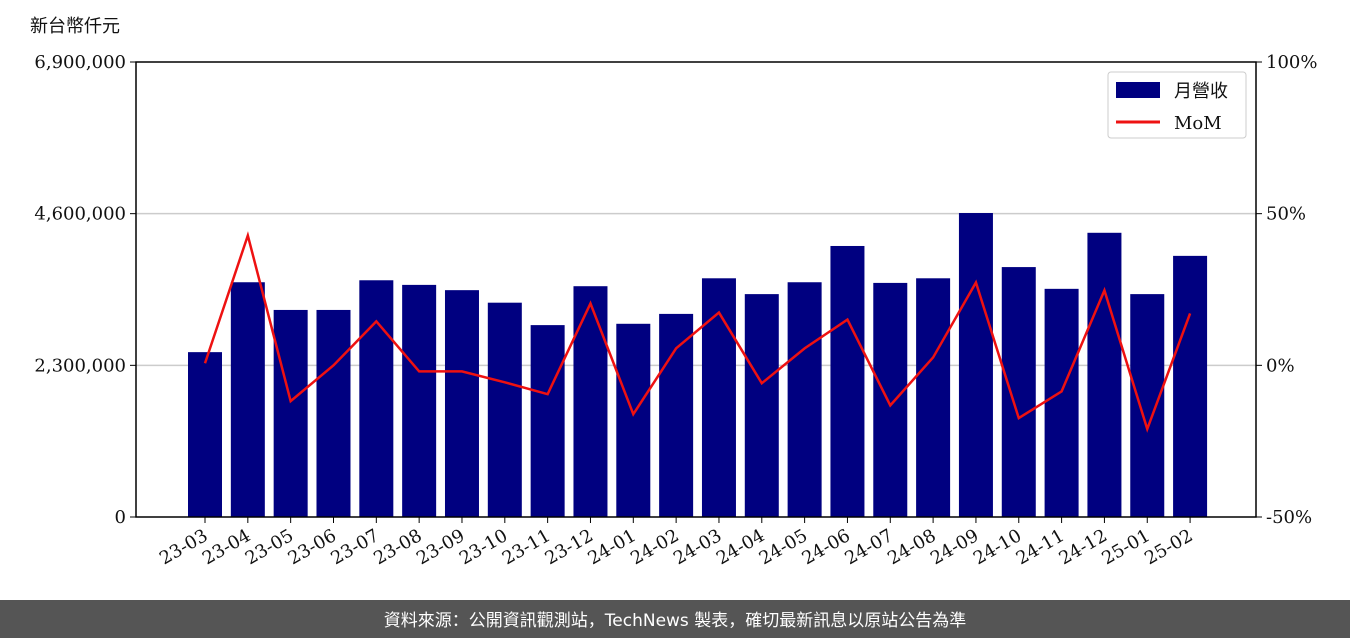  Describe the element at coordinates (569, 547) in the screenshot. I see `x-tick-label: 23-12` at that location.